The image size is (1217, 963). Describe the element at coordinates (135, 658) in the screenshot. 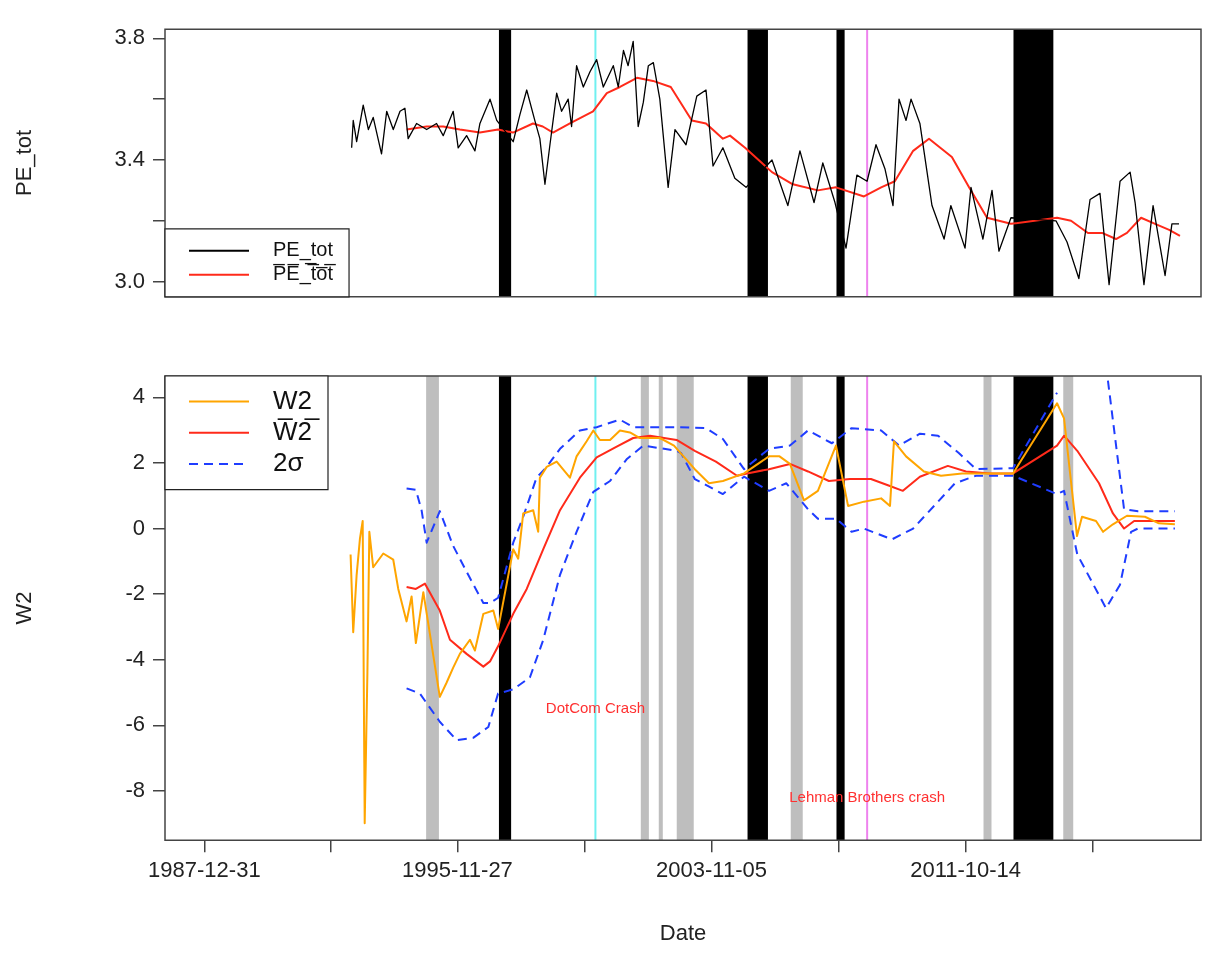

I see `y-tick-label: -4` at that location.